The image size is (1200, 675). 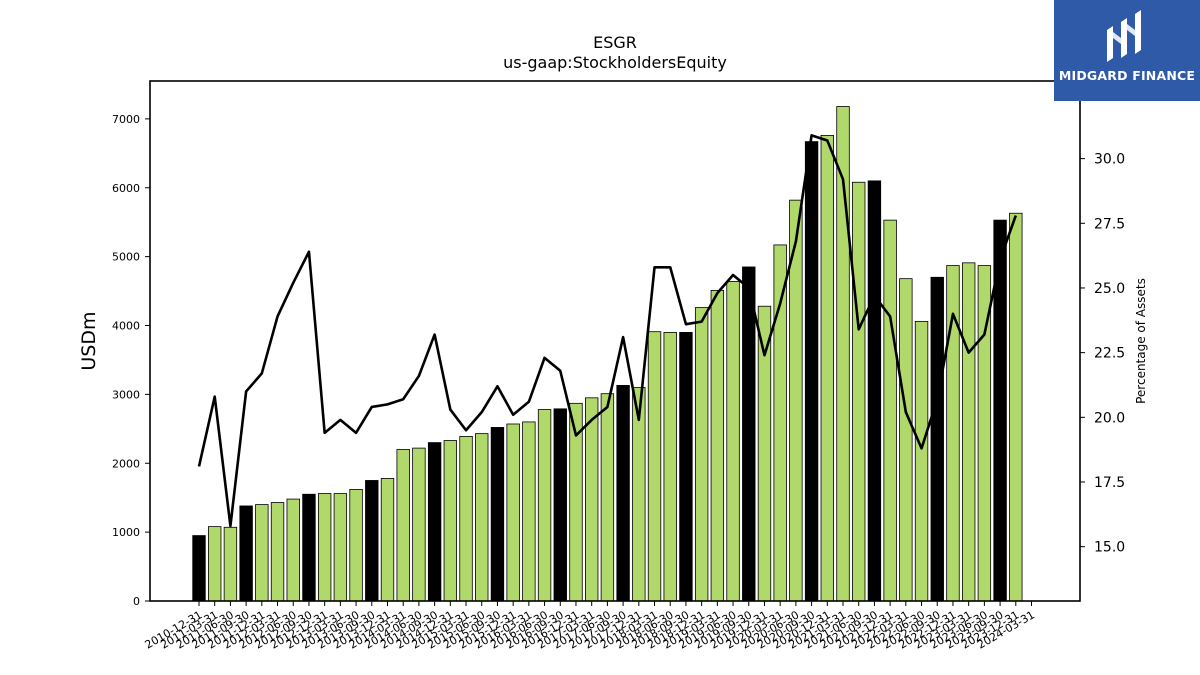 What do you see at coordinates (126, 463) in the screenshot?
I see `y-tick-label: 2000` at bounding box center [126, 463].